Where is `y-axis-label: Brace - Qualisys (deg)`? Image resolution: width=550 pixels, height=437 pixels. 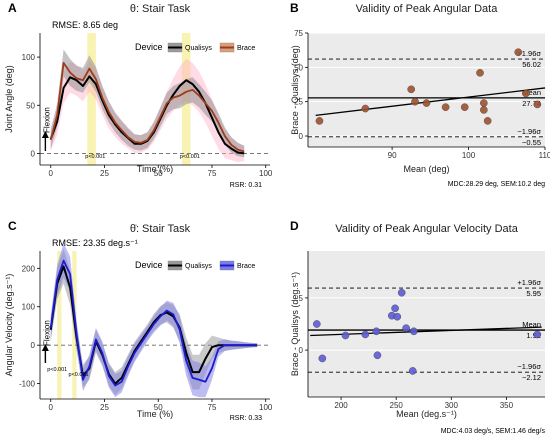
y-axis-label: Brace - Qualisys (deg) is located at coordinates (295, 90).